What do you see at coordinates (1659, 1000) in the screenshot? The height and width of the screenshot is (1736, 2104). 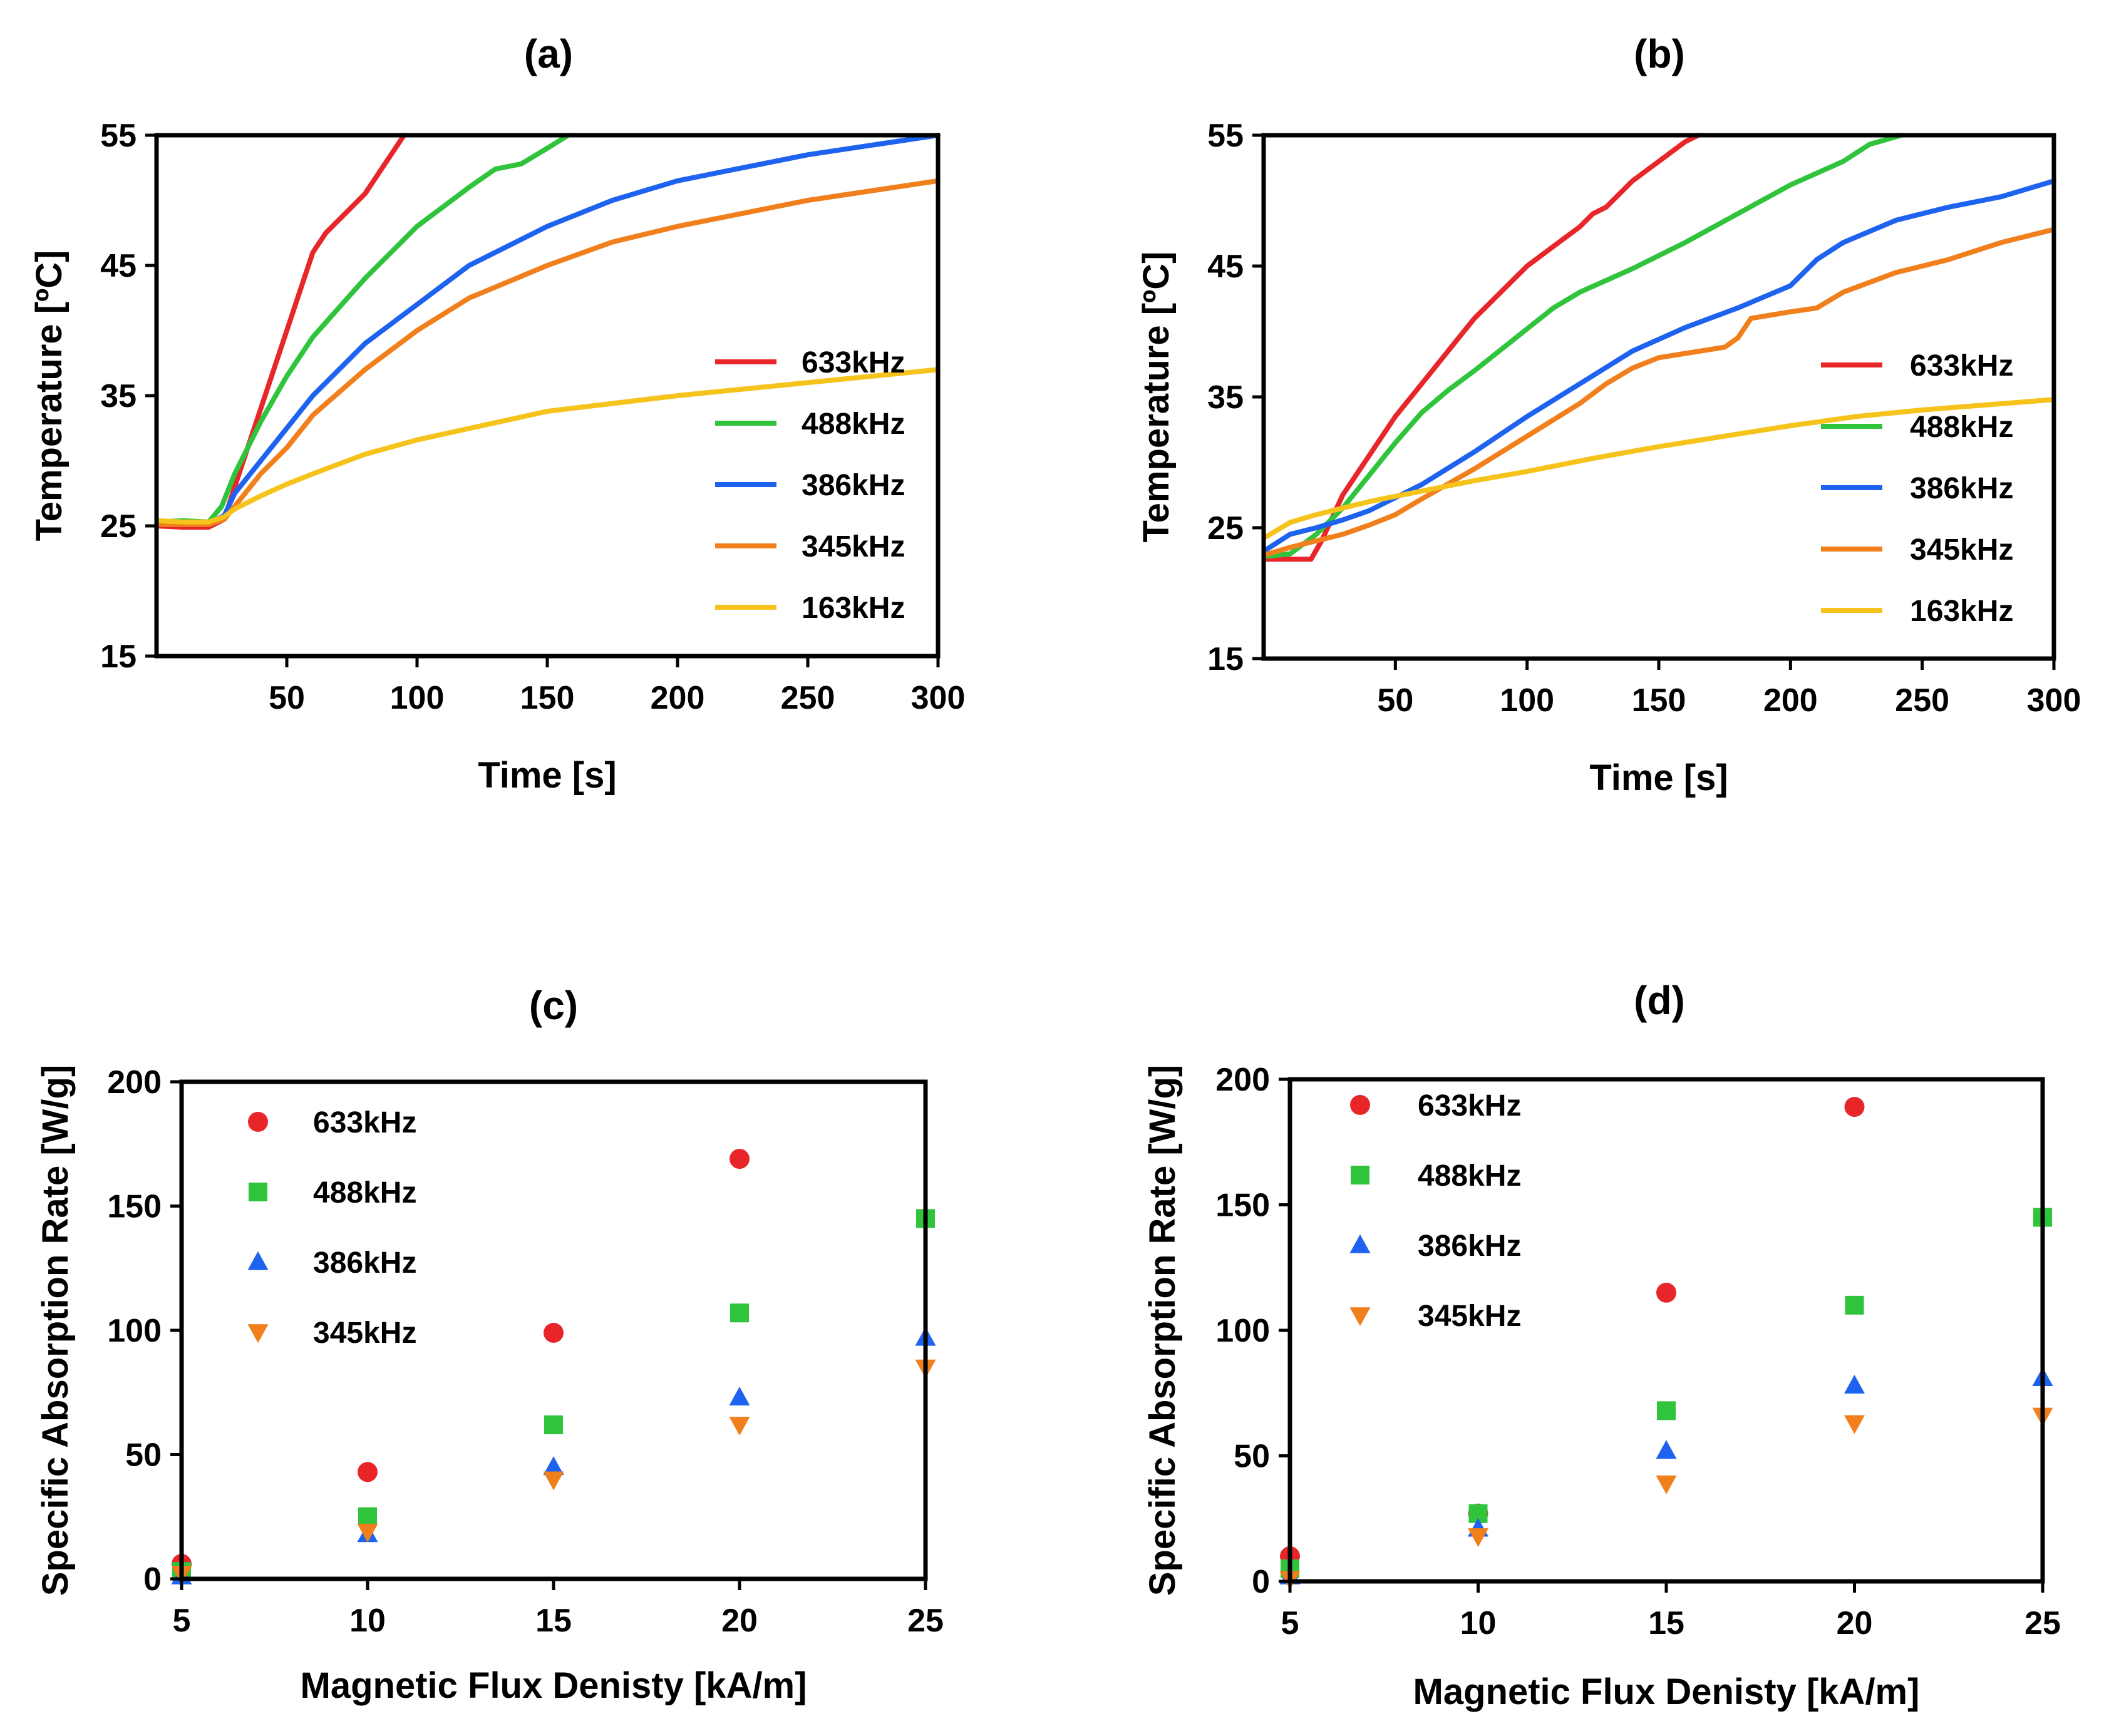 I see `panel-title: (d)` at bounding box center [1659, 1000].